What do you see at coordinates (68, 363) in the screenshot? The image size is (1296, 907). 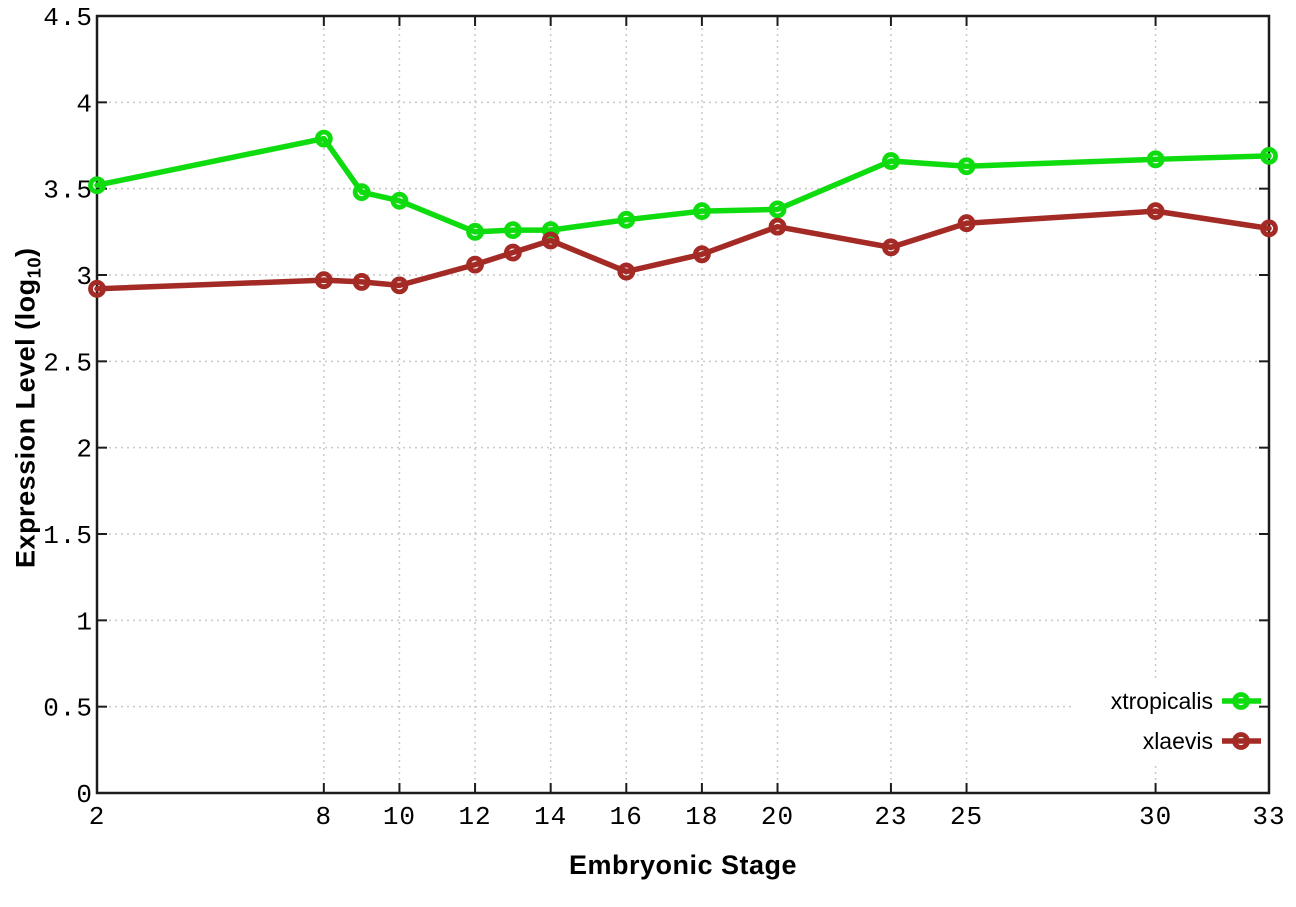 I see `y-tick-label: 2.5` at bounding box center [68, 363].